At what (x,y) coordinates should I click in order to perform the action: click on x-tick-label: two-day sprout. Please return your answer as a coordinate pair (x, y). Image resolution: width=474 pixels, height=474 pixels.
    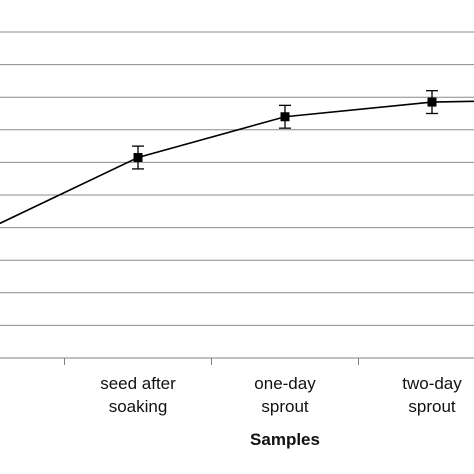
    Looking at the image, I should click on (432, 395).